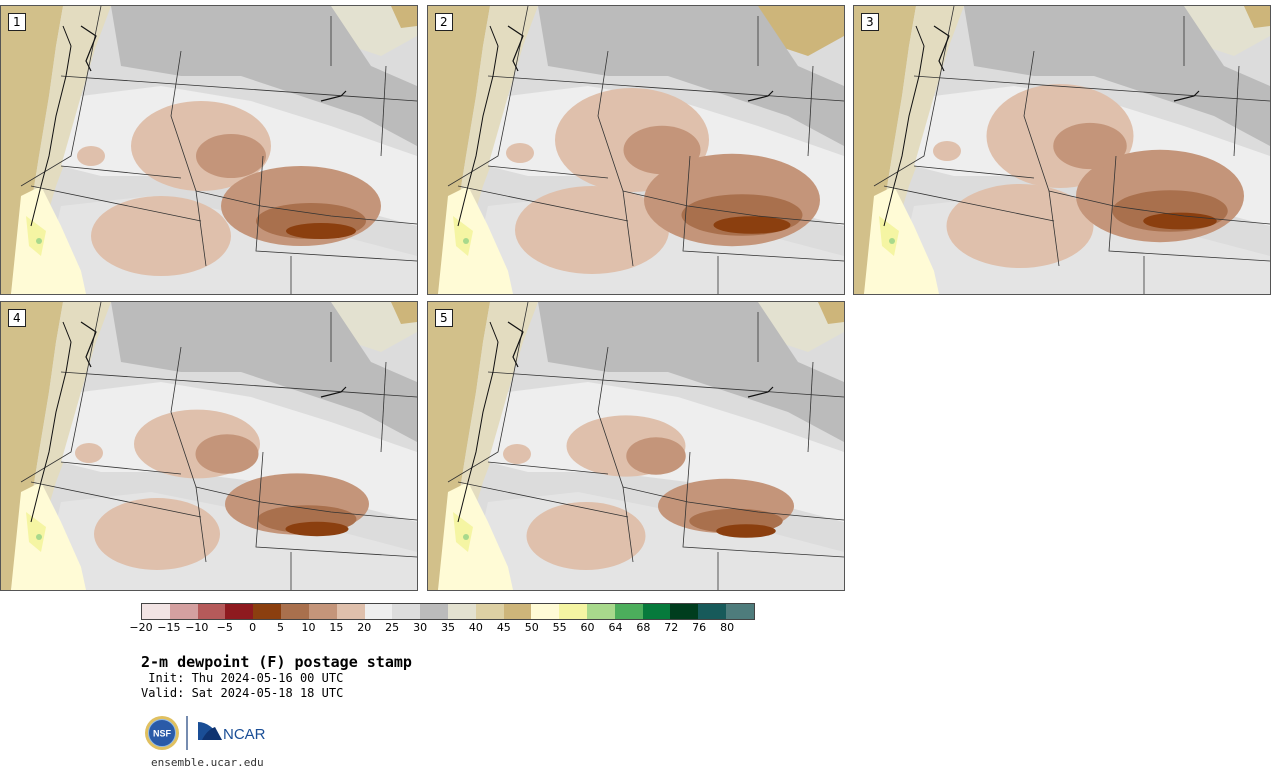  I want to click on colorbar-tick-label: −15, so click(169, 627).